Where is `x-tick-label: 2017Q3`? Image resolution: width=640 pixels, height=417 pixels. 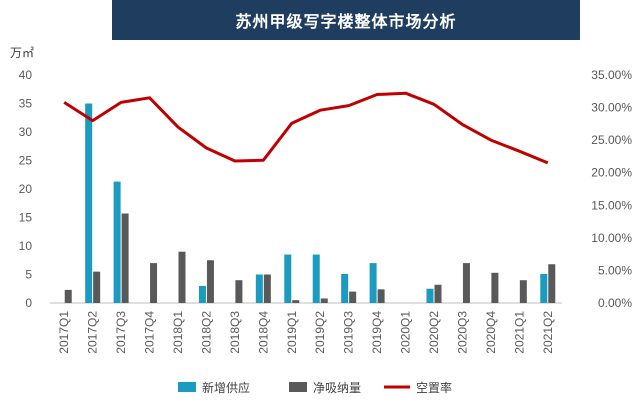 x-tick-label: 2017Q3 is located at coordinates (121, 332).